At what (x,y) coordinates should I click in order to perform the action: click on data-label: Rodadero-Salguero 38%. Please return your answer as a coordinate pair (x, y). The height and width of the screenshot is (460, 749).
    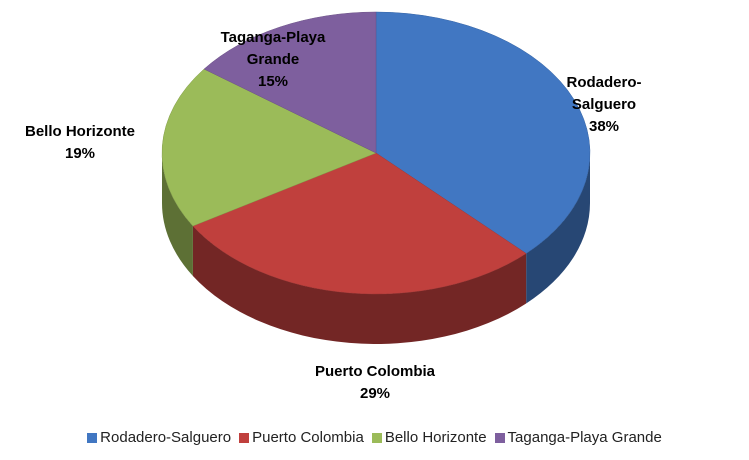
    Looking at the image, I should click on (604, 105).